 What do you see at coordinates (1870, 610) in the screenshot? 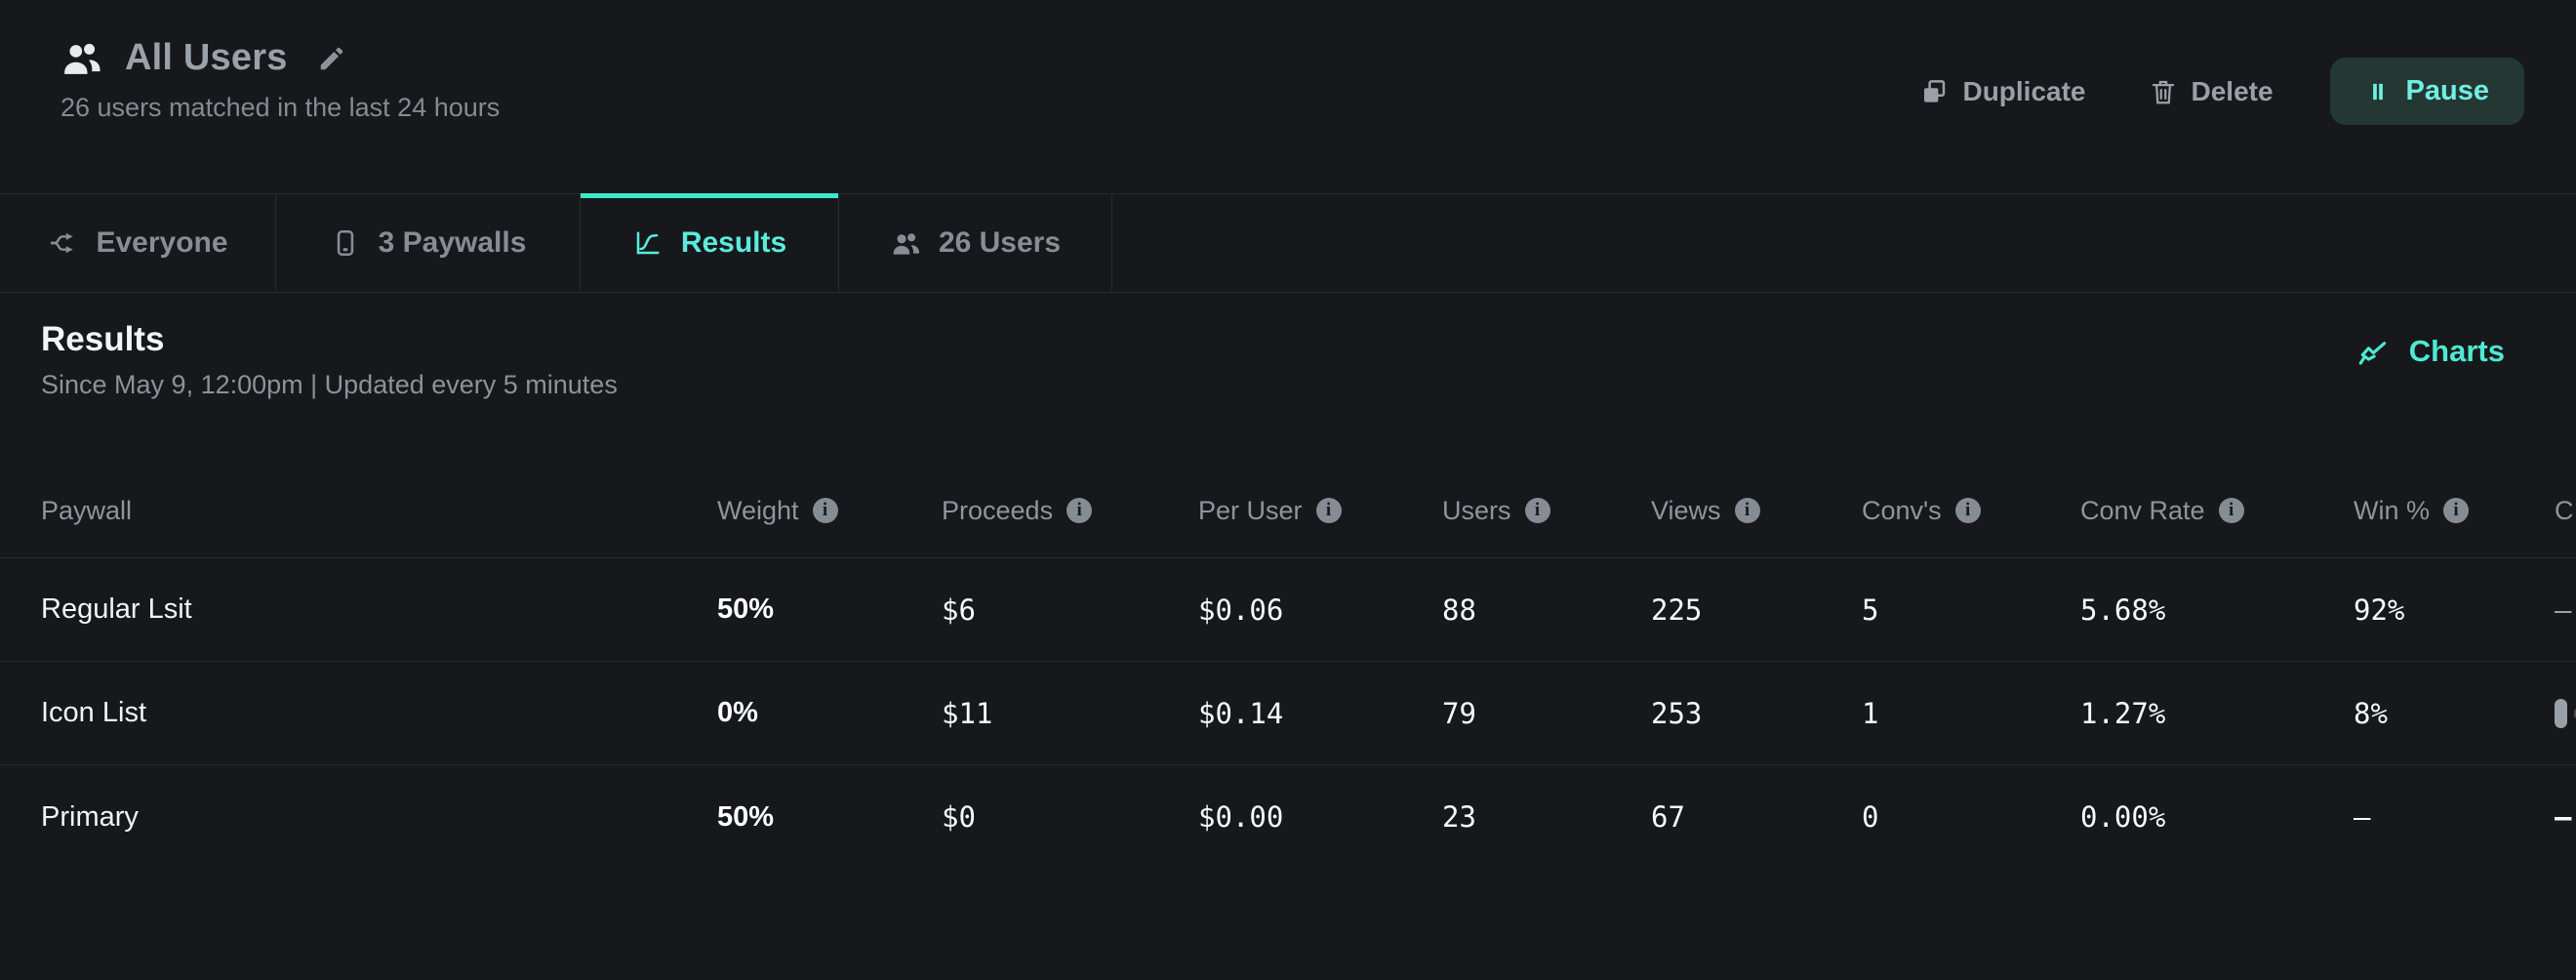
I see `convs-cell: 5` at bounding box center [1870, 610].